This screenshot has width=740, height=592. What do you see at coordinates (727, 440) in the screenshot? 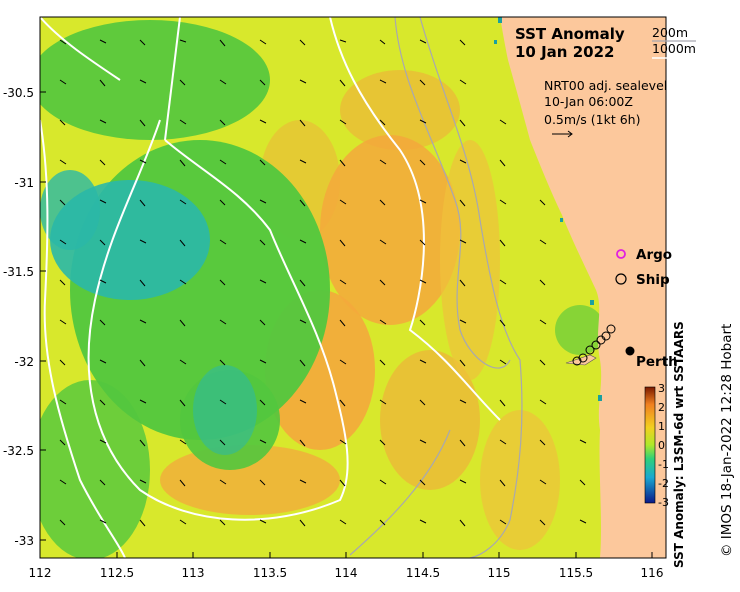
I see `credit-text: © IMOS 18-Jan-2022 12:28 Hobart` at bounding box center [727, 440].